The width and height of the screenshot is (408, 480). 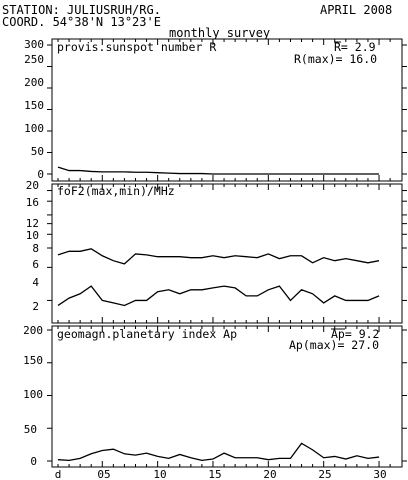 I want to click on sunspot-max-stat: R(max)= 16.0, so click(x=335, y=59).